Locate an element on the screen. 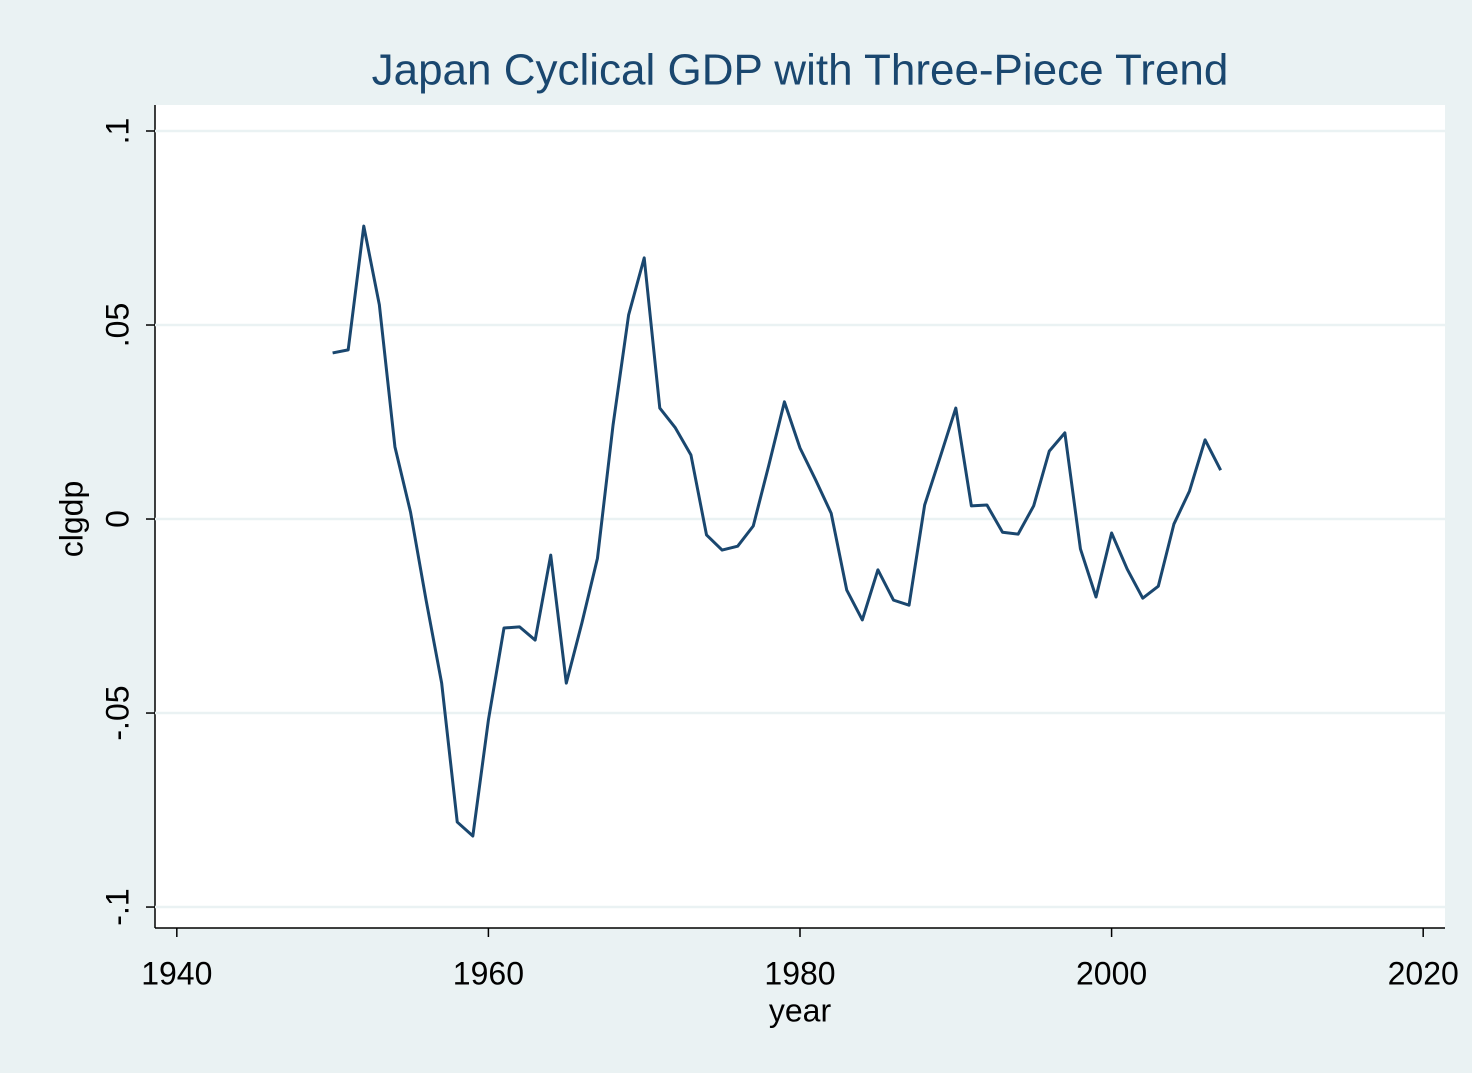 The height and width of the screenshot is (1073, 1472). y-tick-label: -.1 is located at coordinates (117, 906).